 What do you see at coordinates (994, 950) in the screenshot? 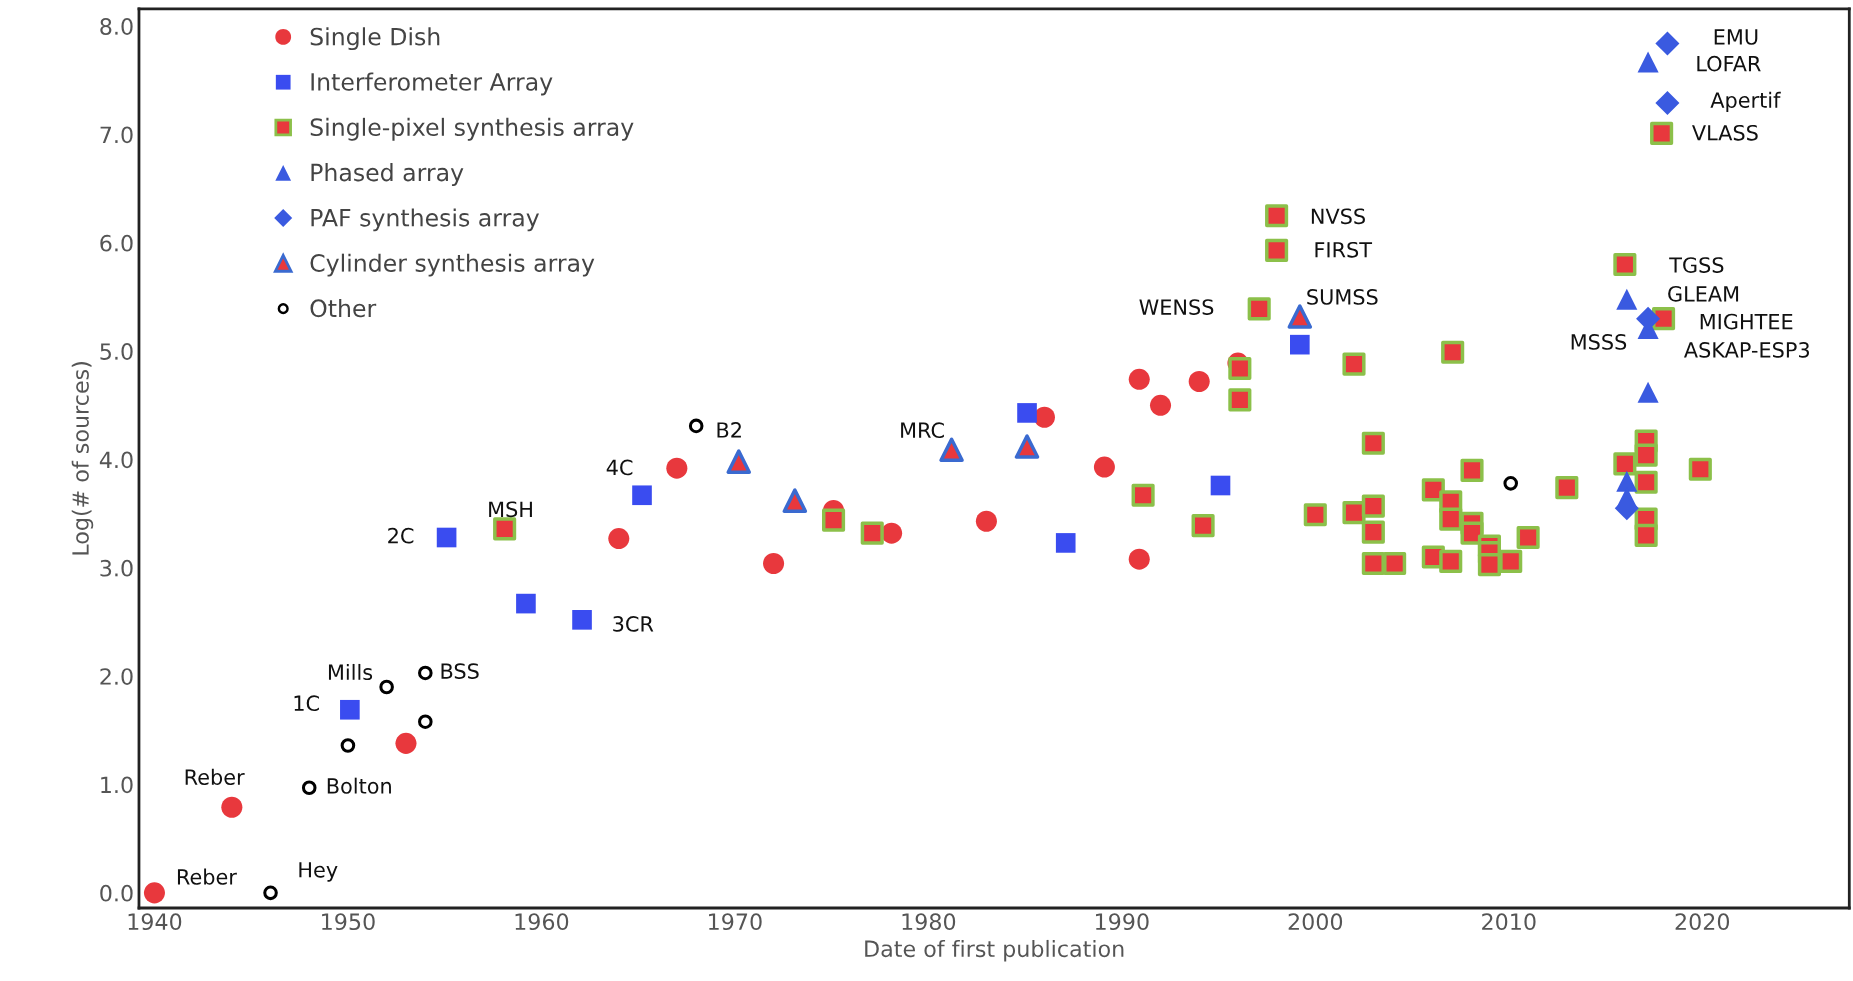
I see `x-axis-title: Date of first publication` at bounding box center [994, 950].